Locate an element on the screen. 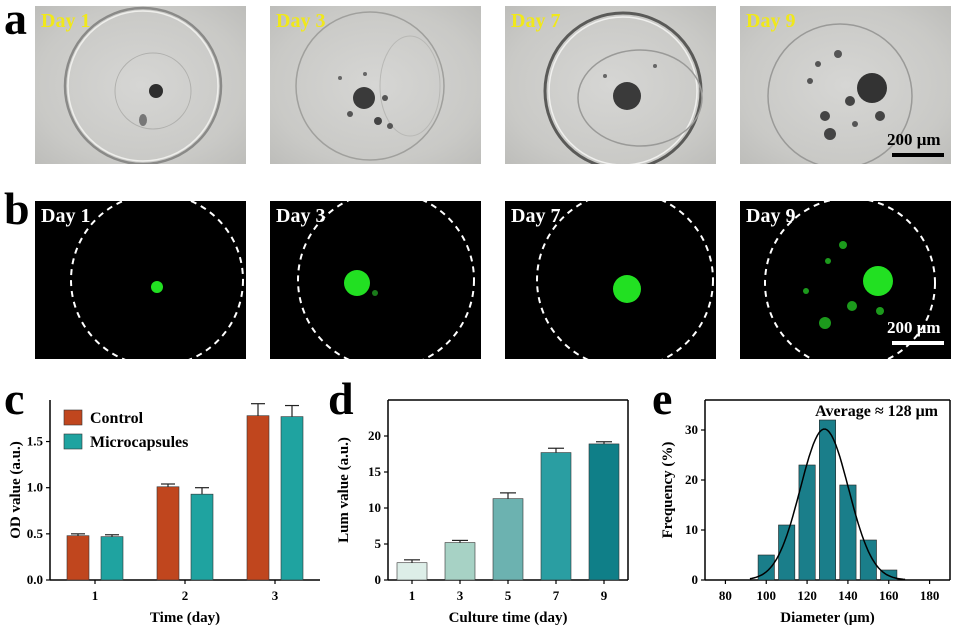 This screenshot has width=955, height=633. panel-label-c: c is located at coordinates (14, 398).